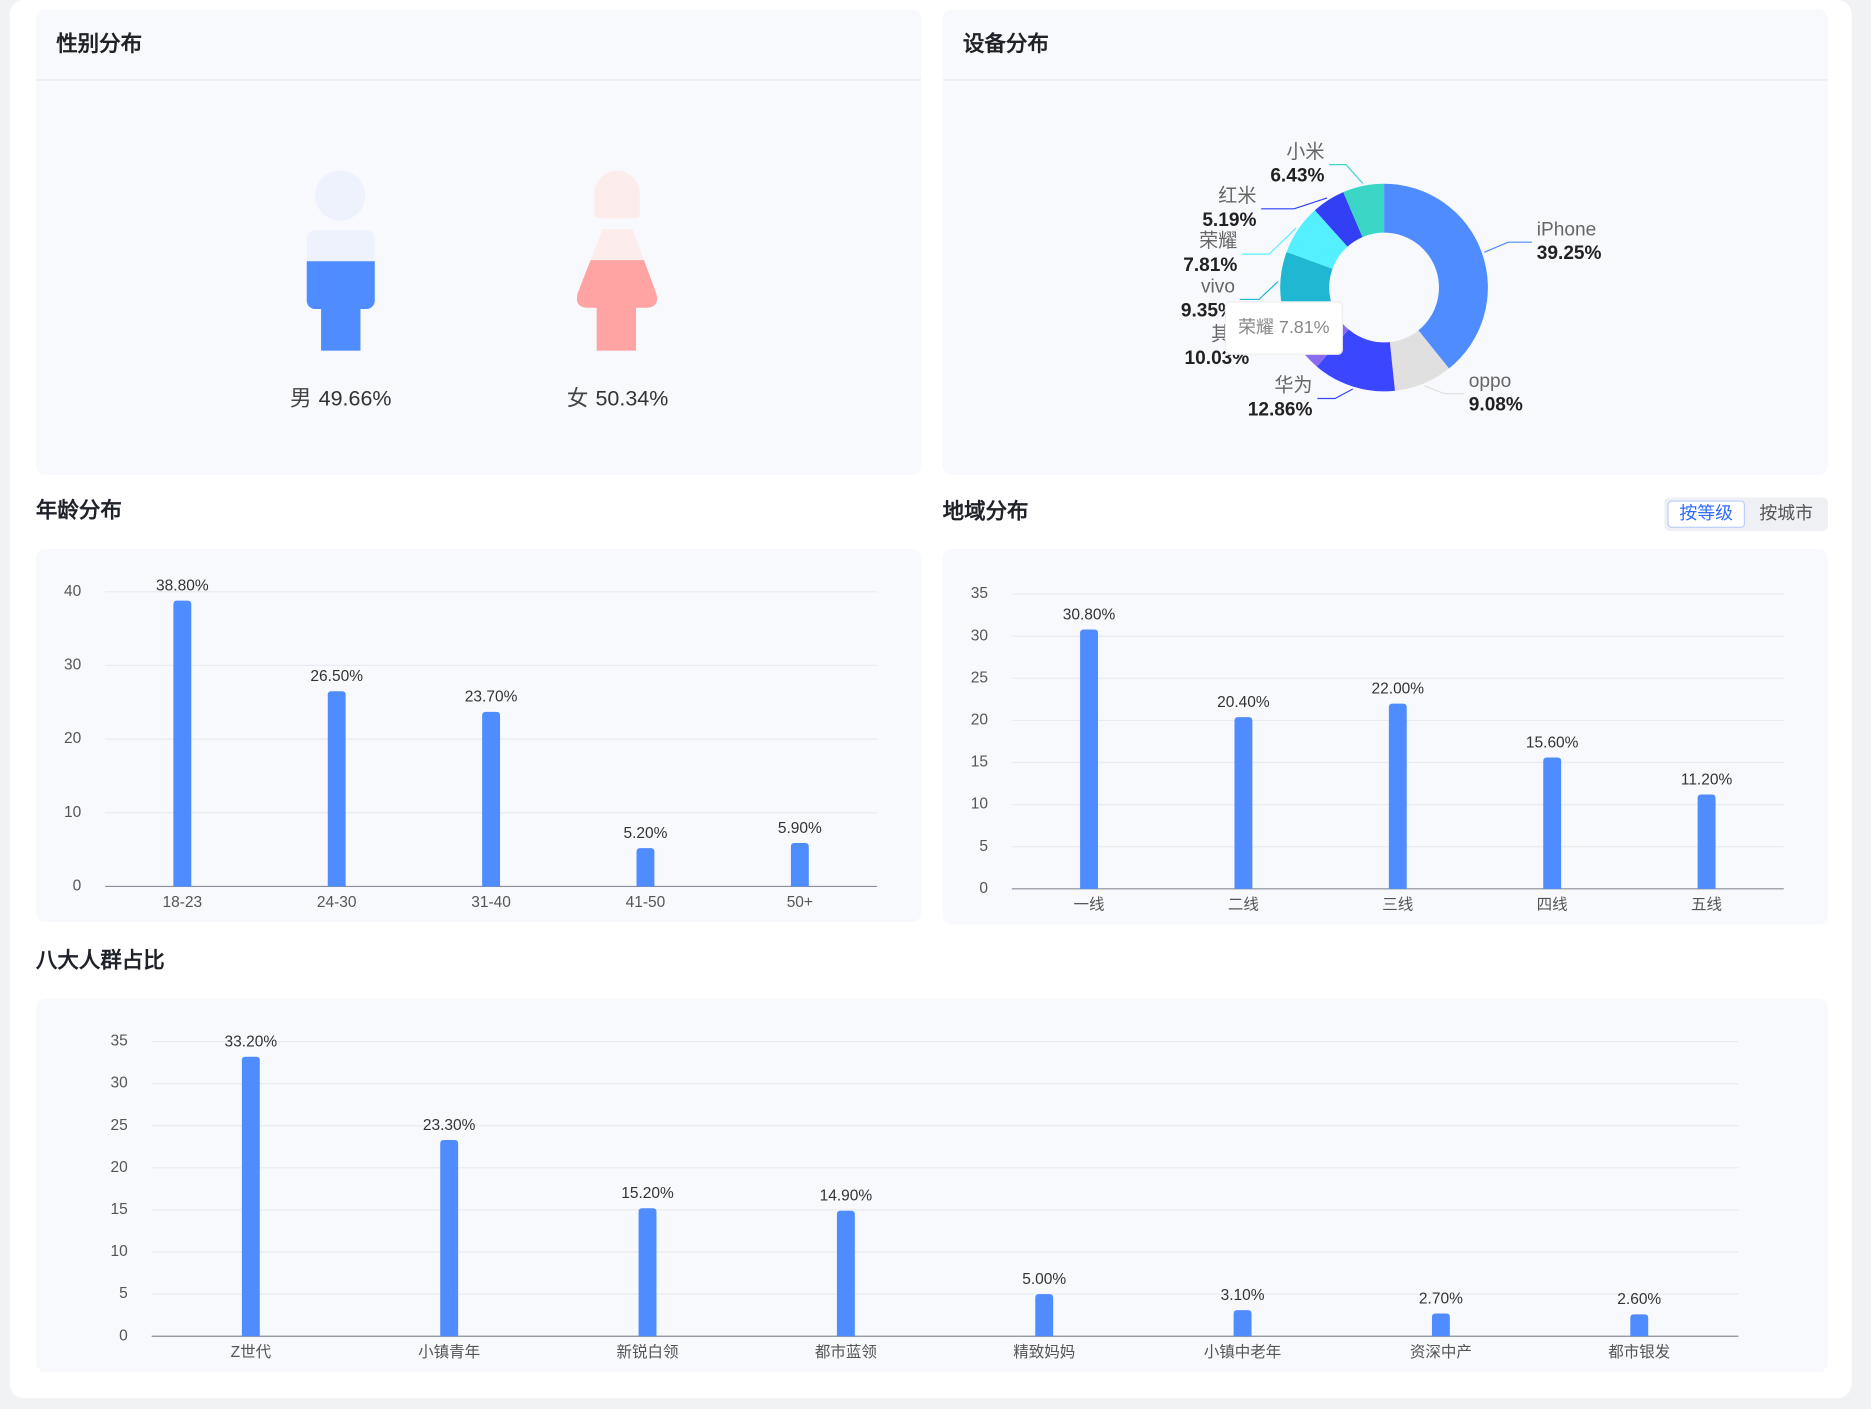 This screenshot has width=1871, height=1409. I want to click on slice-value: 6.43%, so click(1297, 176).